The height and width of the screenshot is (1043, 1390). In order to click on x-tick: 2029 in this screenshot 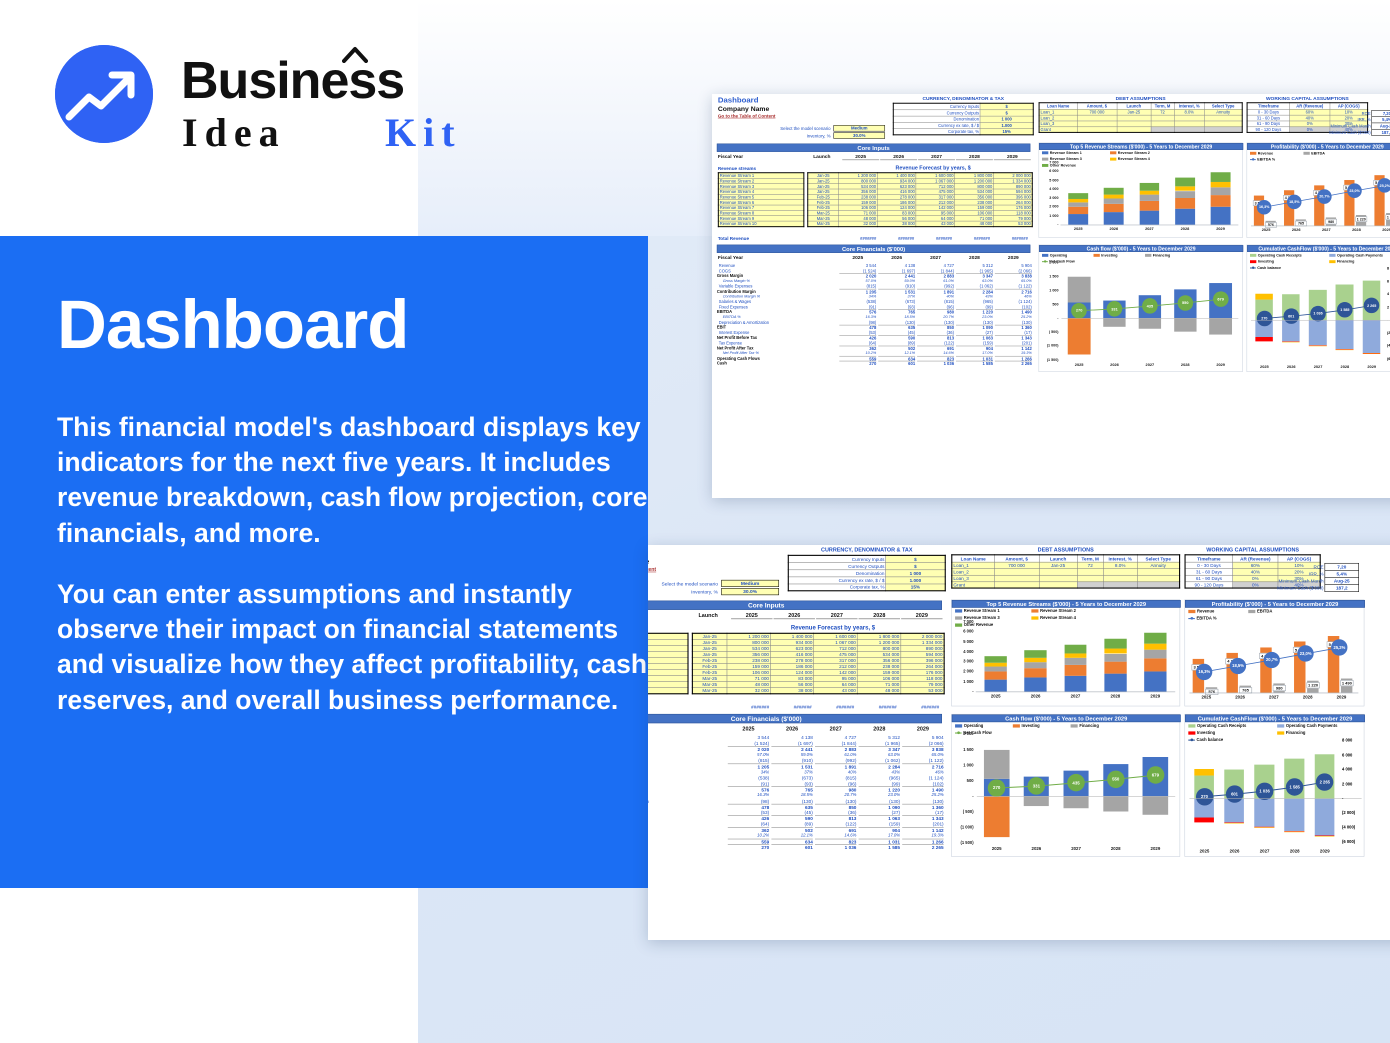, I will do `click(1155, 696)`.